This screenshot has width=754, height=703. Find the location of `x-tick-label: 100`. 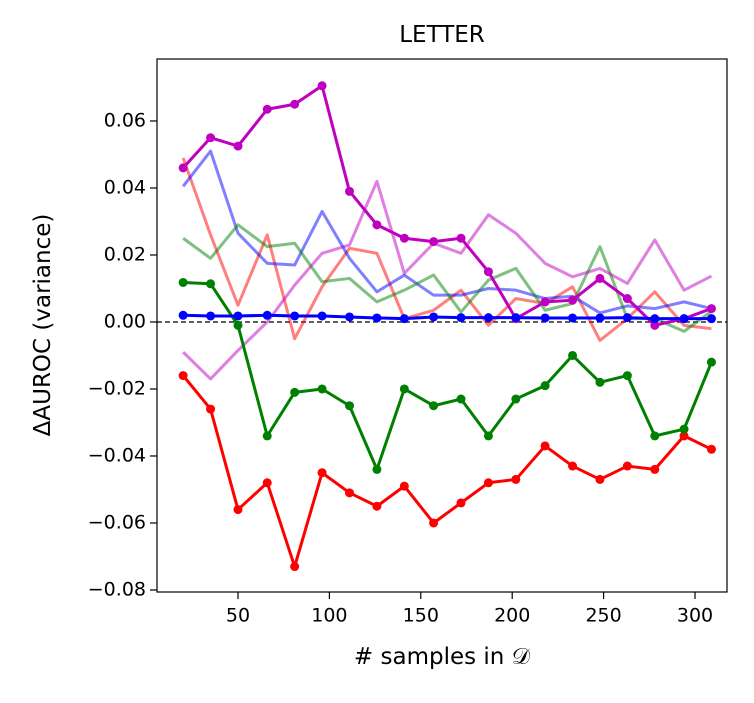

x-tick-label: 100 is located at coordinates (329, 616).